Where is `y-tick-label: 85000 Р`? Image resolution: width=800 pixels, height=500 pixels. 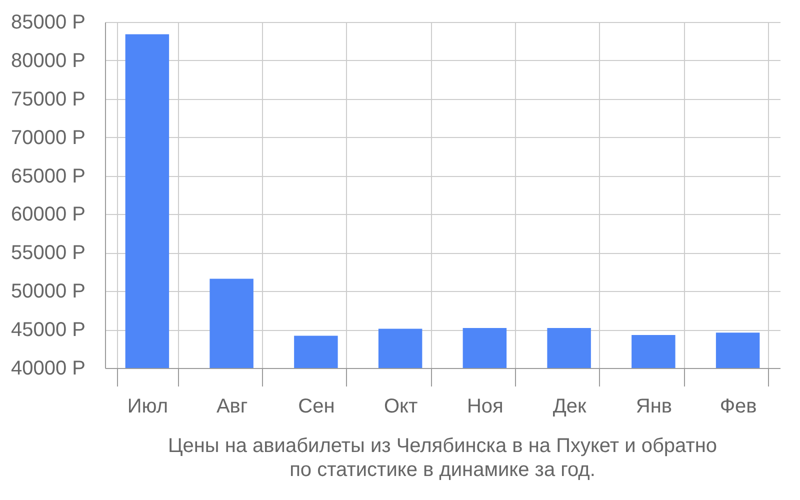
y-tick-label: 85000 Р is located at coordinates (48, 23).